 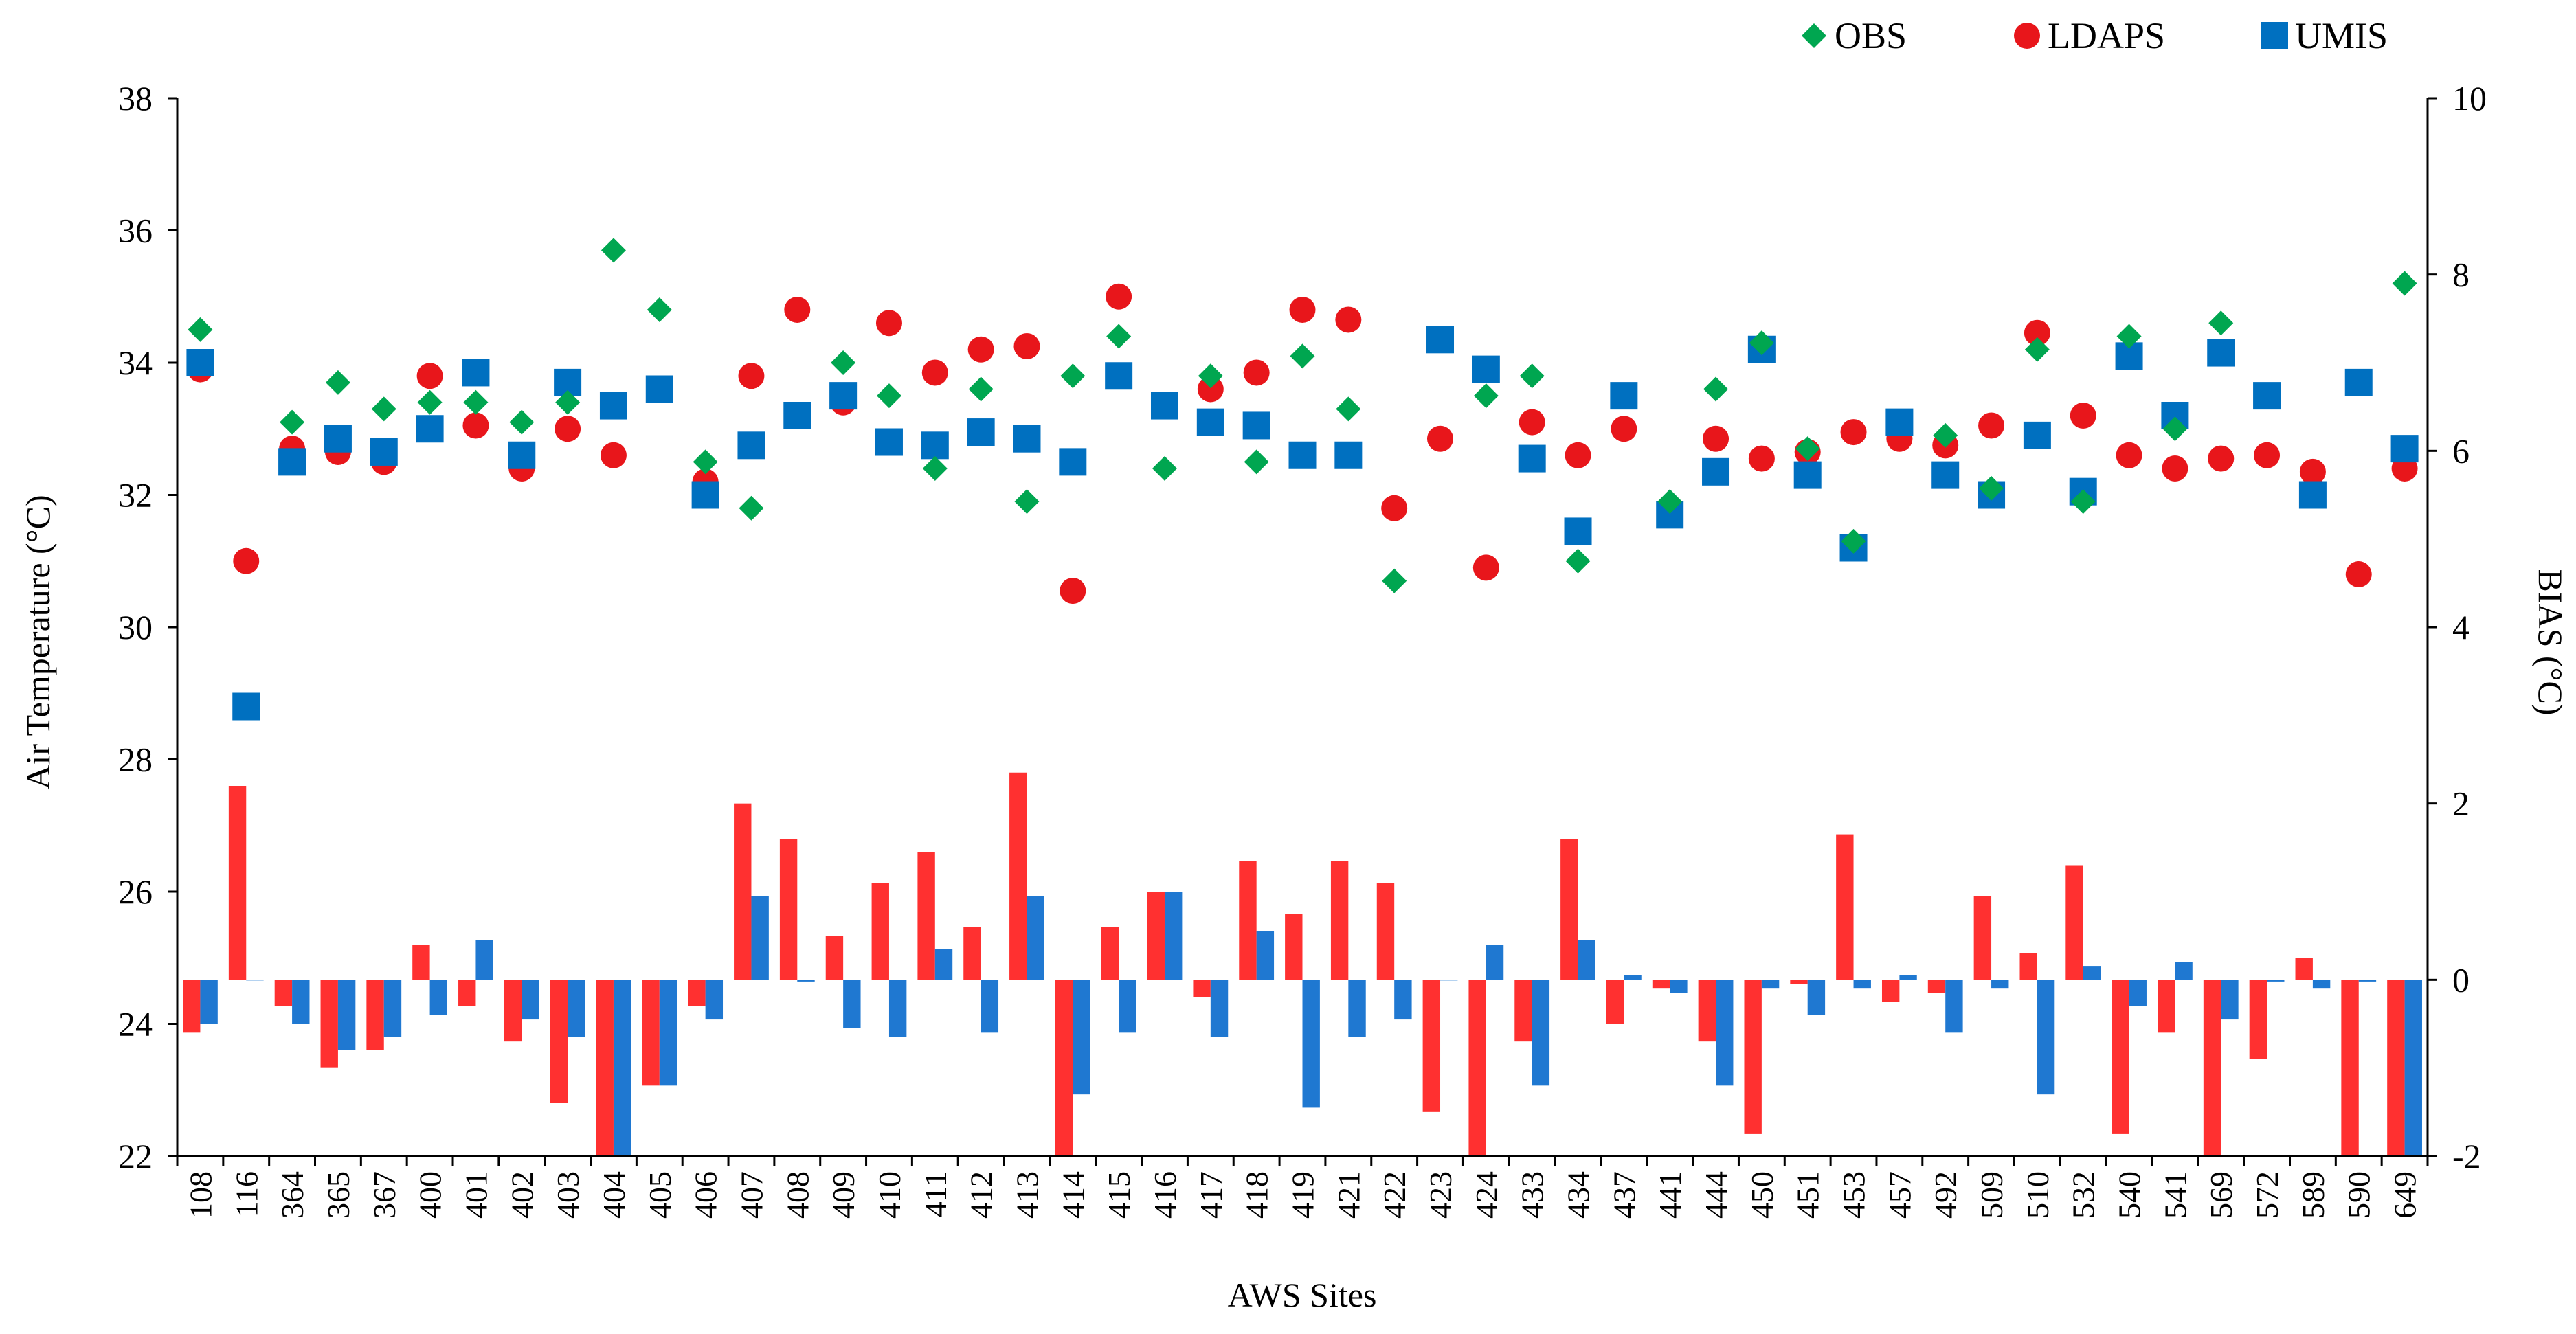 What do you see at coordinates (2037, 1195) in the screenshot?
I see `x-tick-label-510: 510` at bounding box center [2037, 1195].